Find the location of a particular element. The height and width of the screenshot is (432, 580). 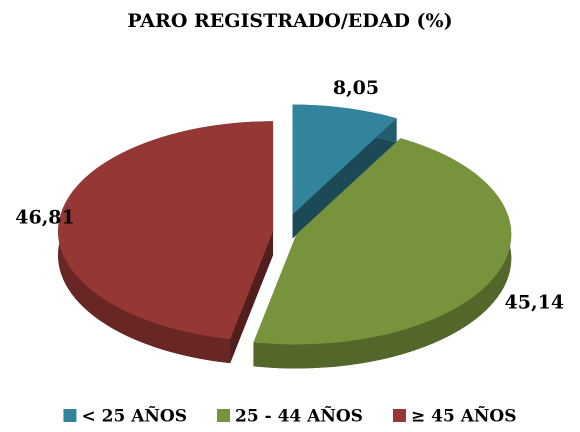

data-label: 45,14 is located at coordinates (535, 302).